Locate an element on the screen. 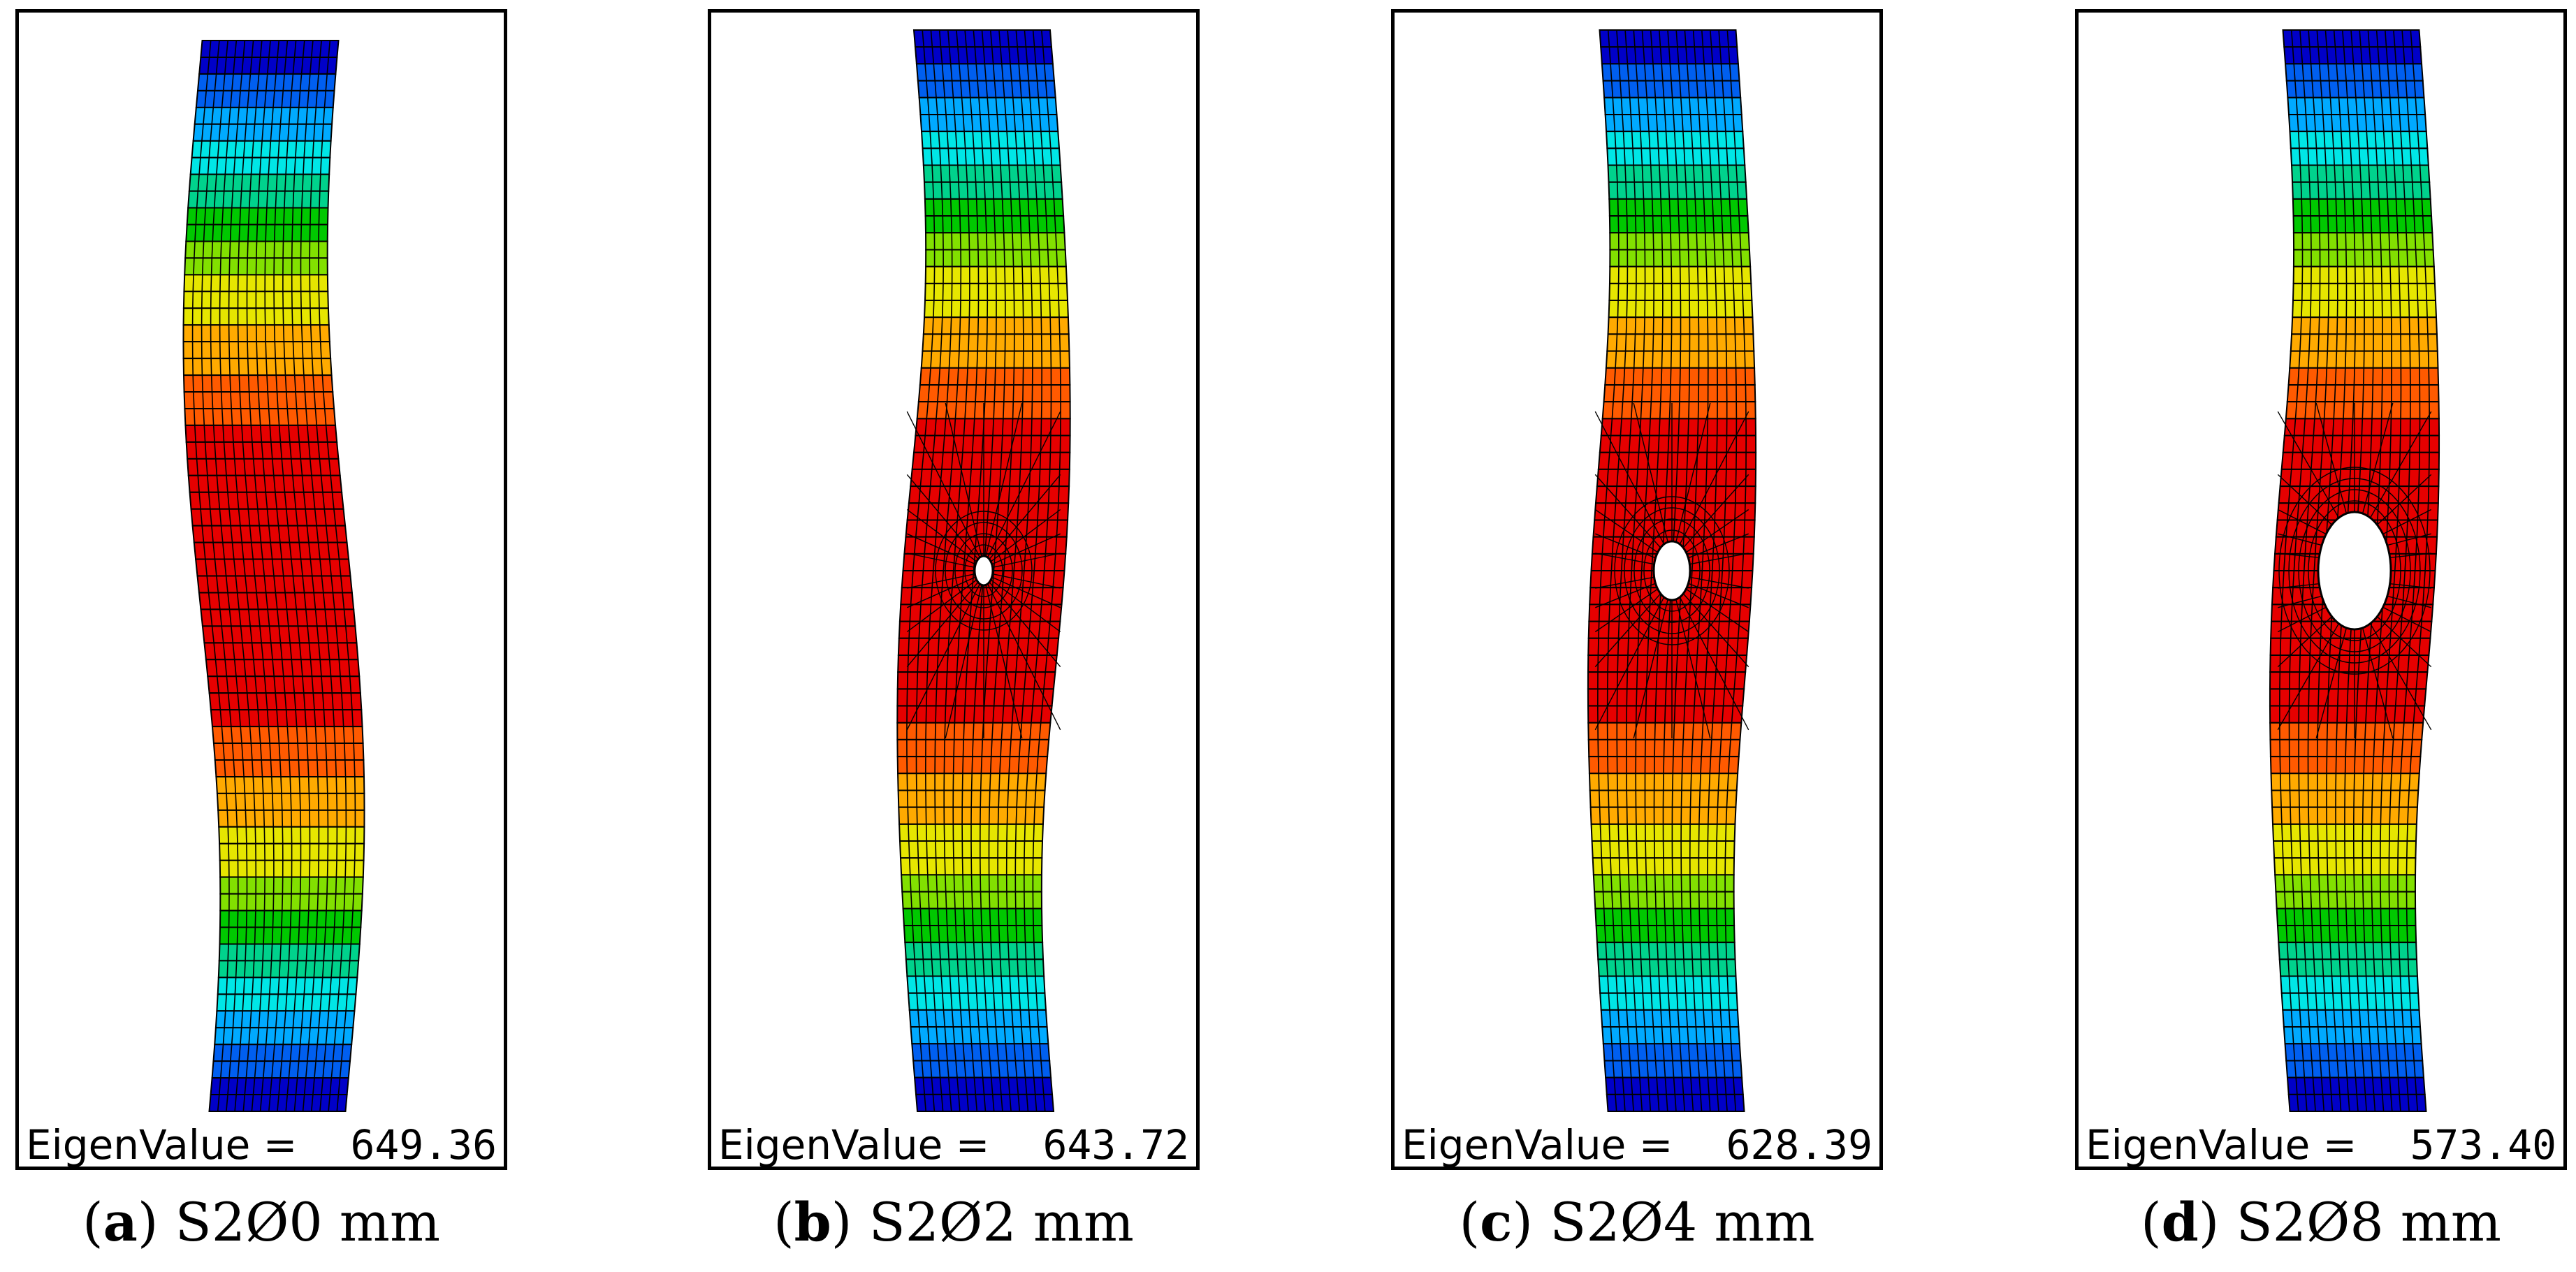 This screenshot has height=1272, width=2576. caption-a: (a) S2Ø0 mm is located at coordinates (261, 1222).